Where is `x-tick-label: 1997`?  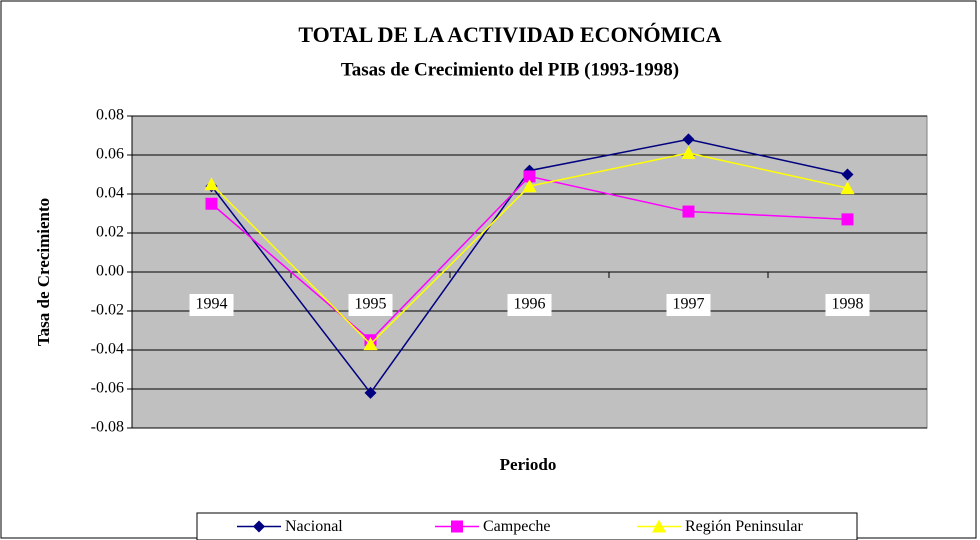 x-tick-label: 1997 is located at coordinates (689, 304).